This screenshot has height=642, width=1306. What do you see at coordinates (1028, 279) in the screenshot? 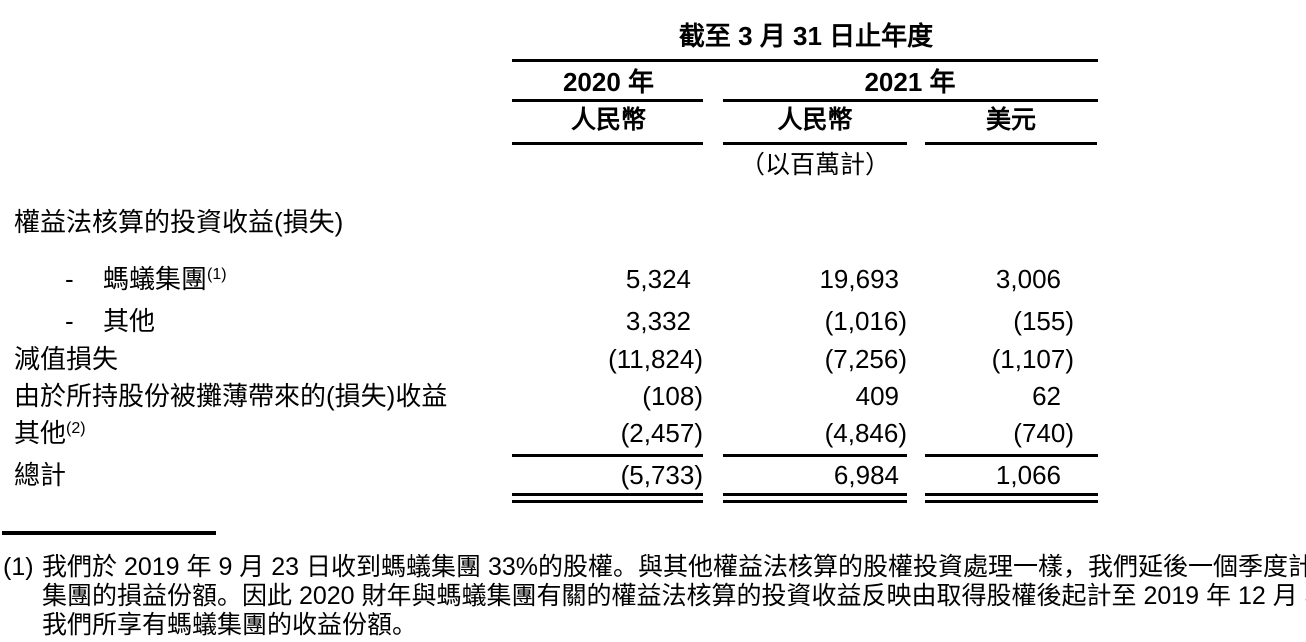
I see `value-cell: 3,006` at bounding box center [1028, 279].